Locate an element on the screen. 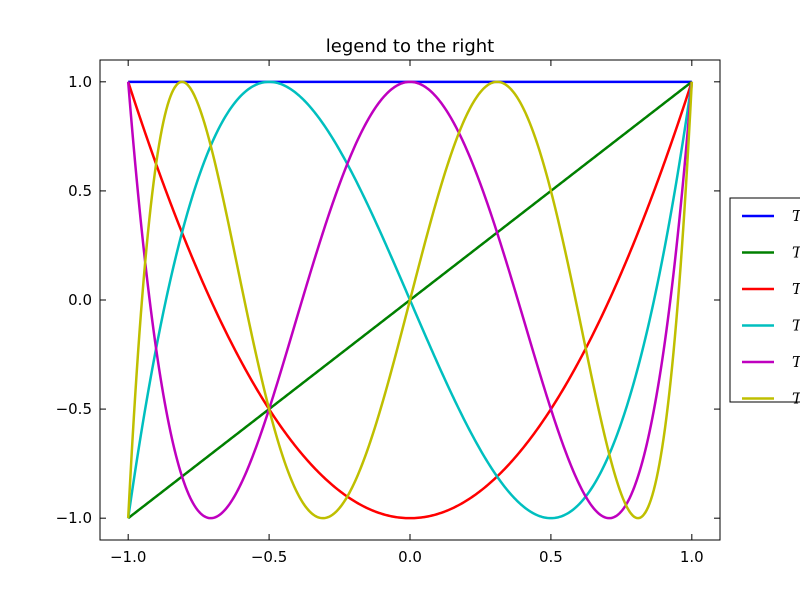  y-tick-label: 0.5 is located at coordinates (80, 191).